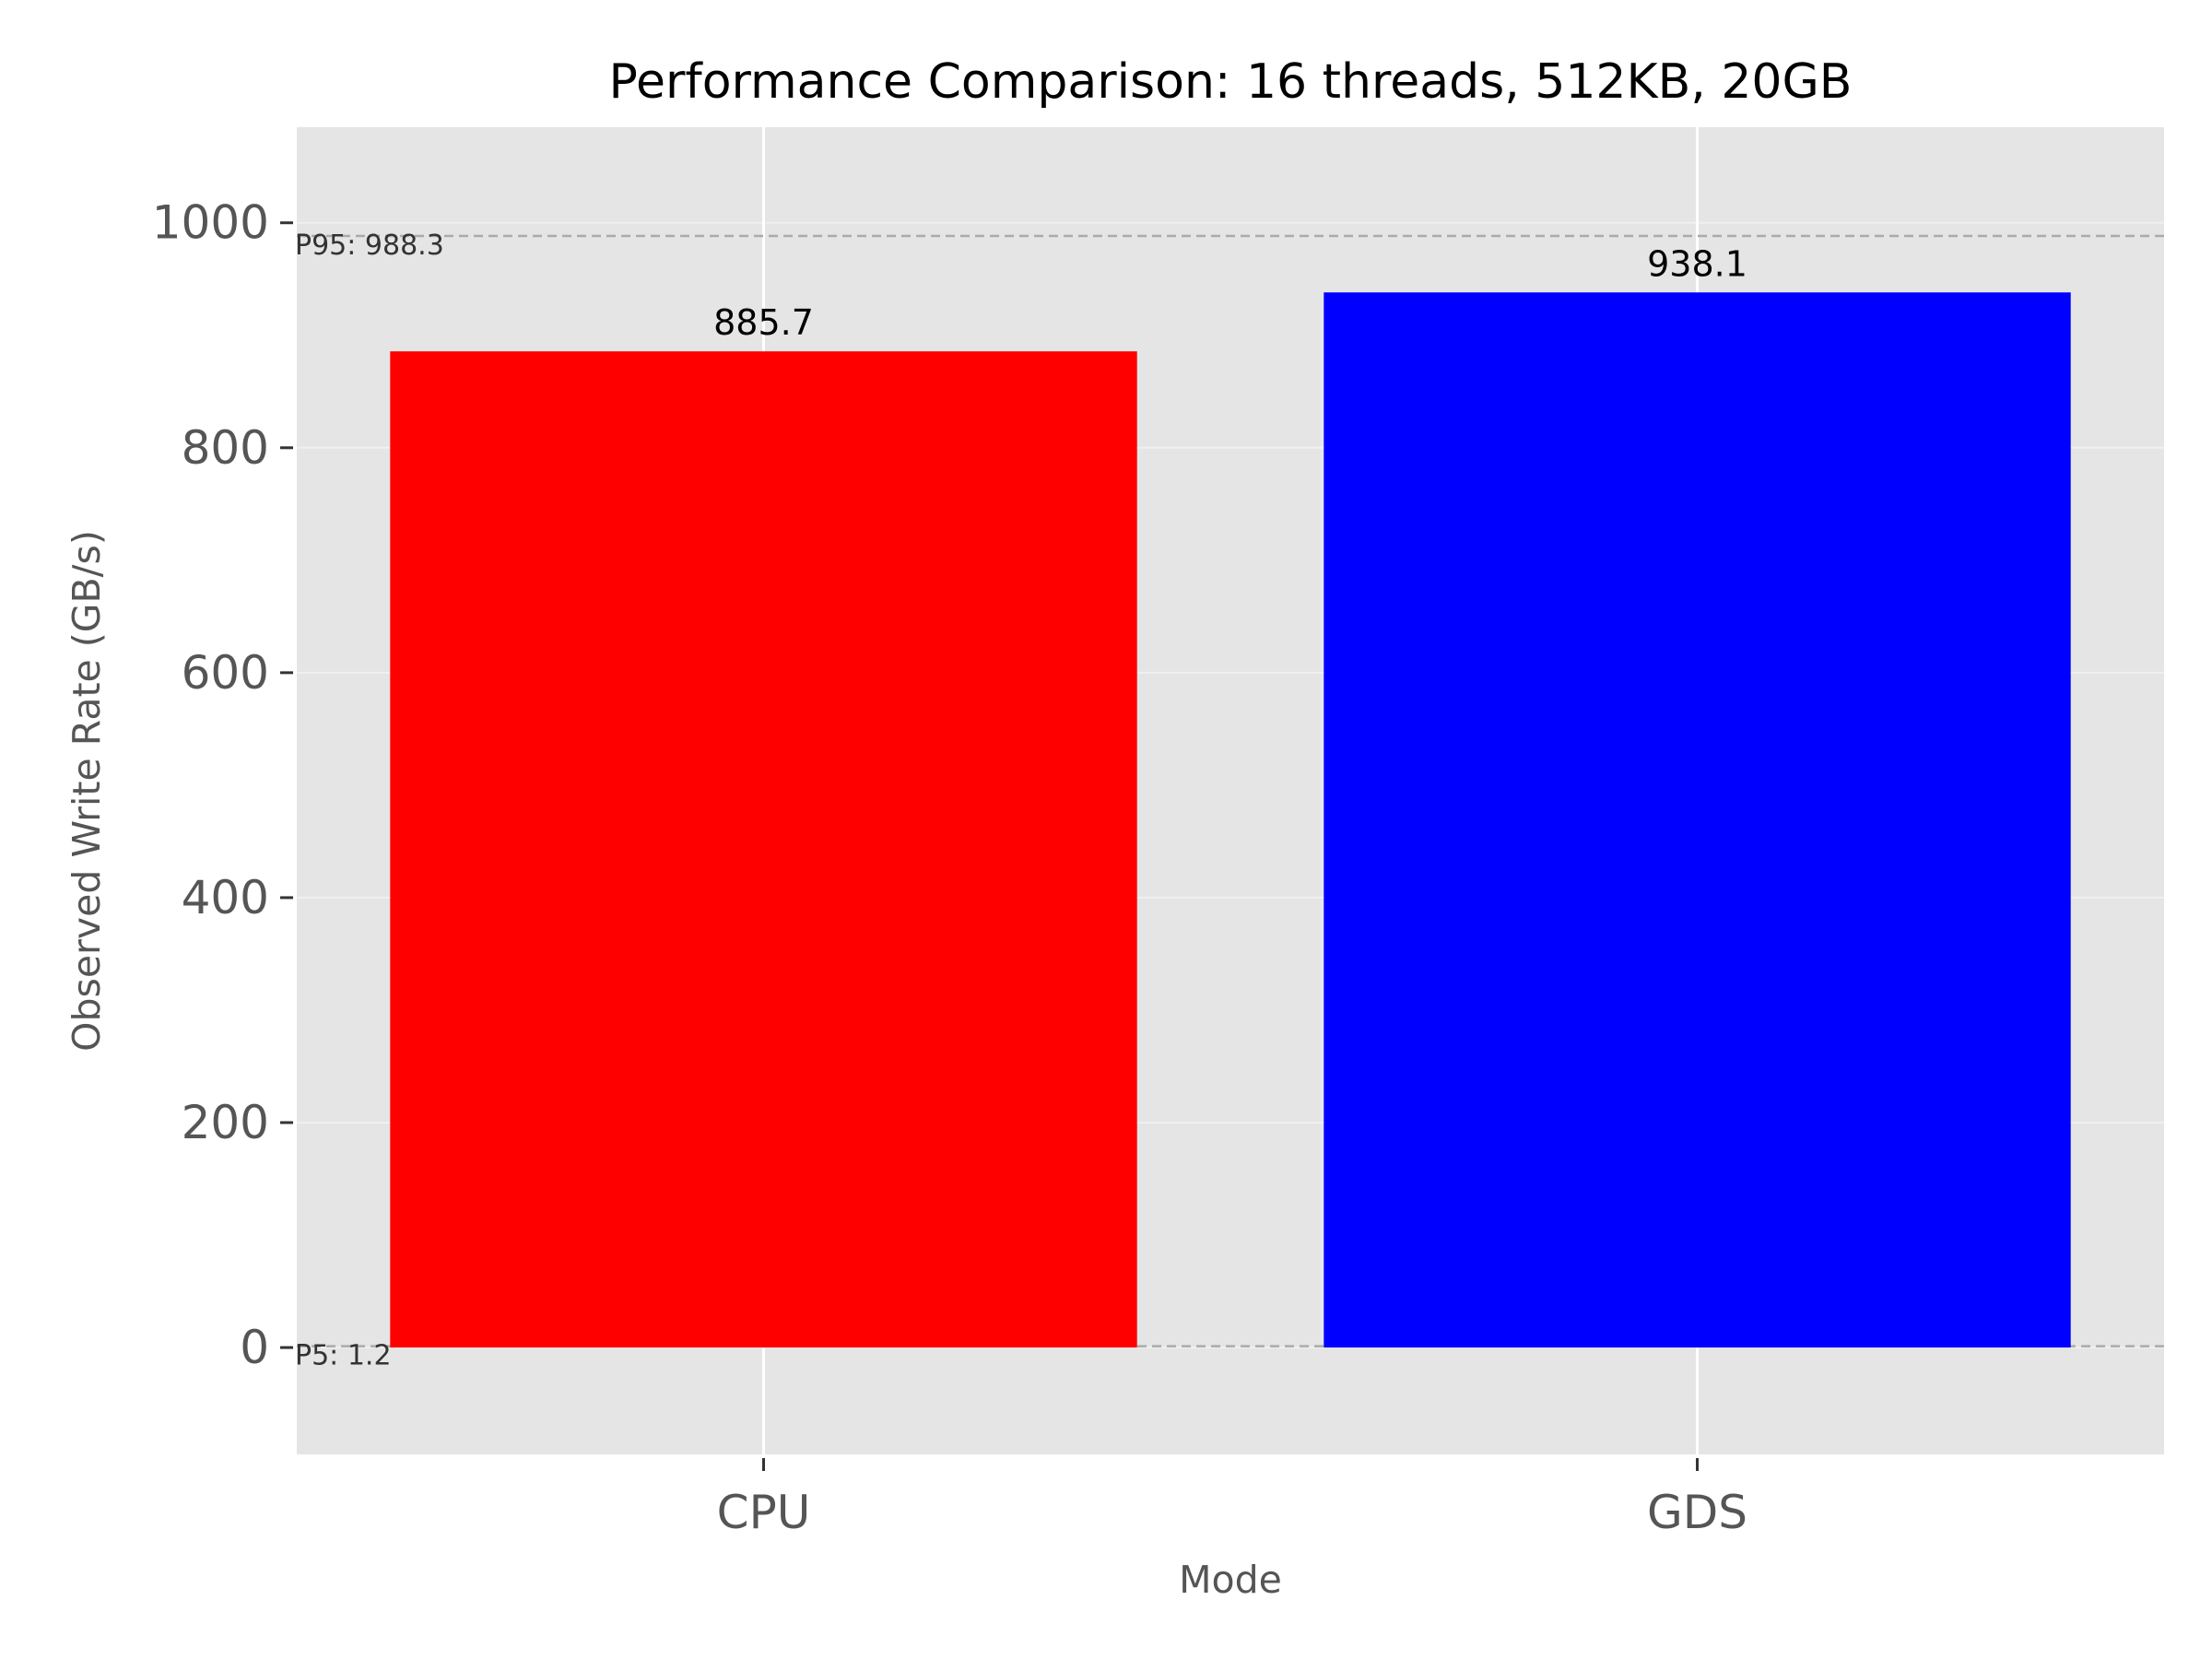 The image size is (2212, 1659). What do you see at coordinates (1697, 263) in the screenshot?
I see `bar-value-label: 938.1` at bounding box center [1697, 263].